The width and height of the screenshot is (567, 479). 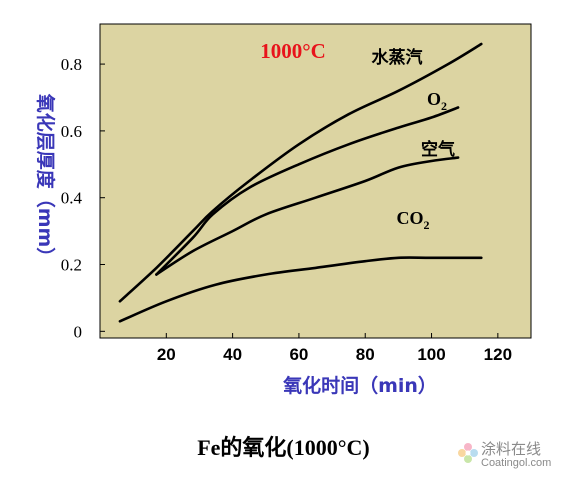 What do you see at coordinates (360, 385) in the screenshot?
I see `x-axis-label: 氧化时间（min）` at bounding box center [360, 385].